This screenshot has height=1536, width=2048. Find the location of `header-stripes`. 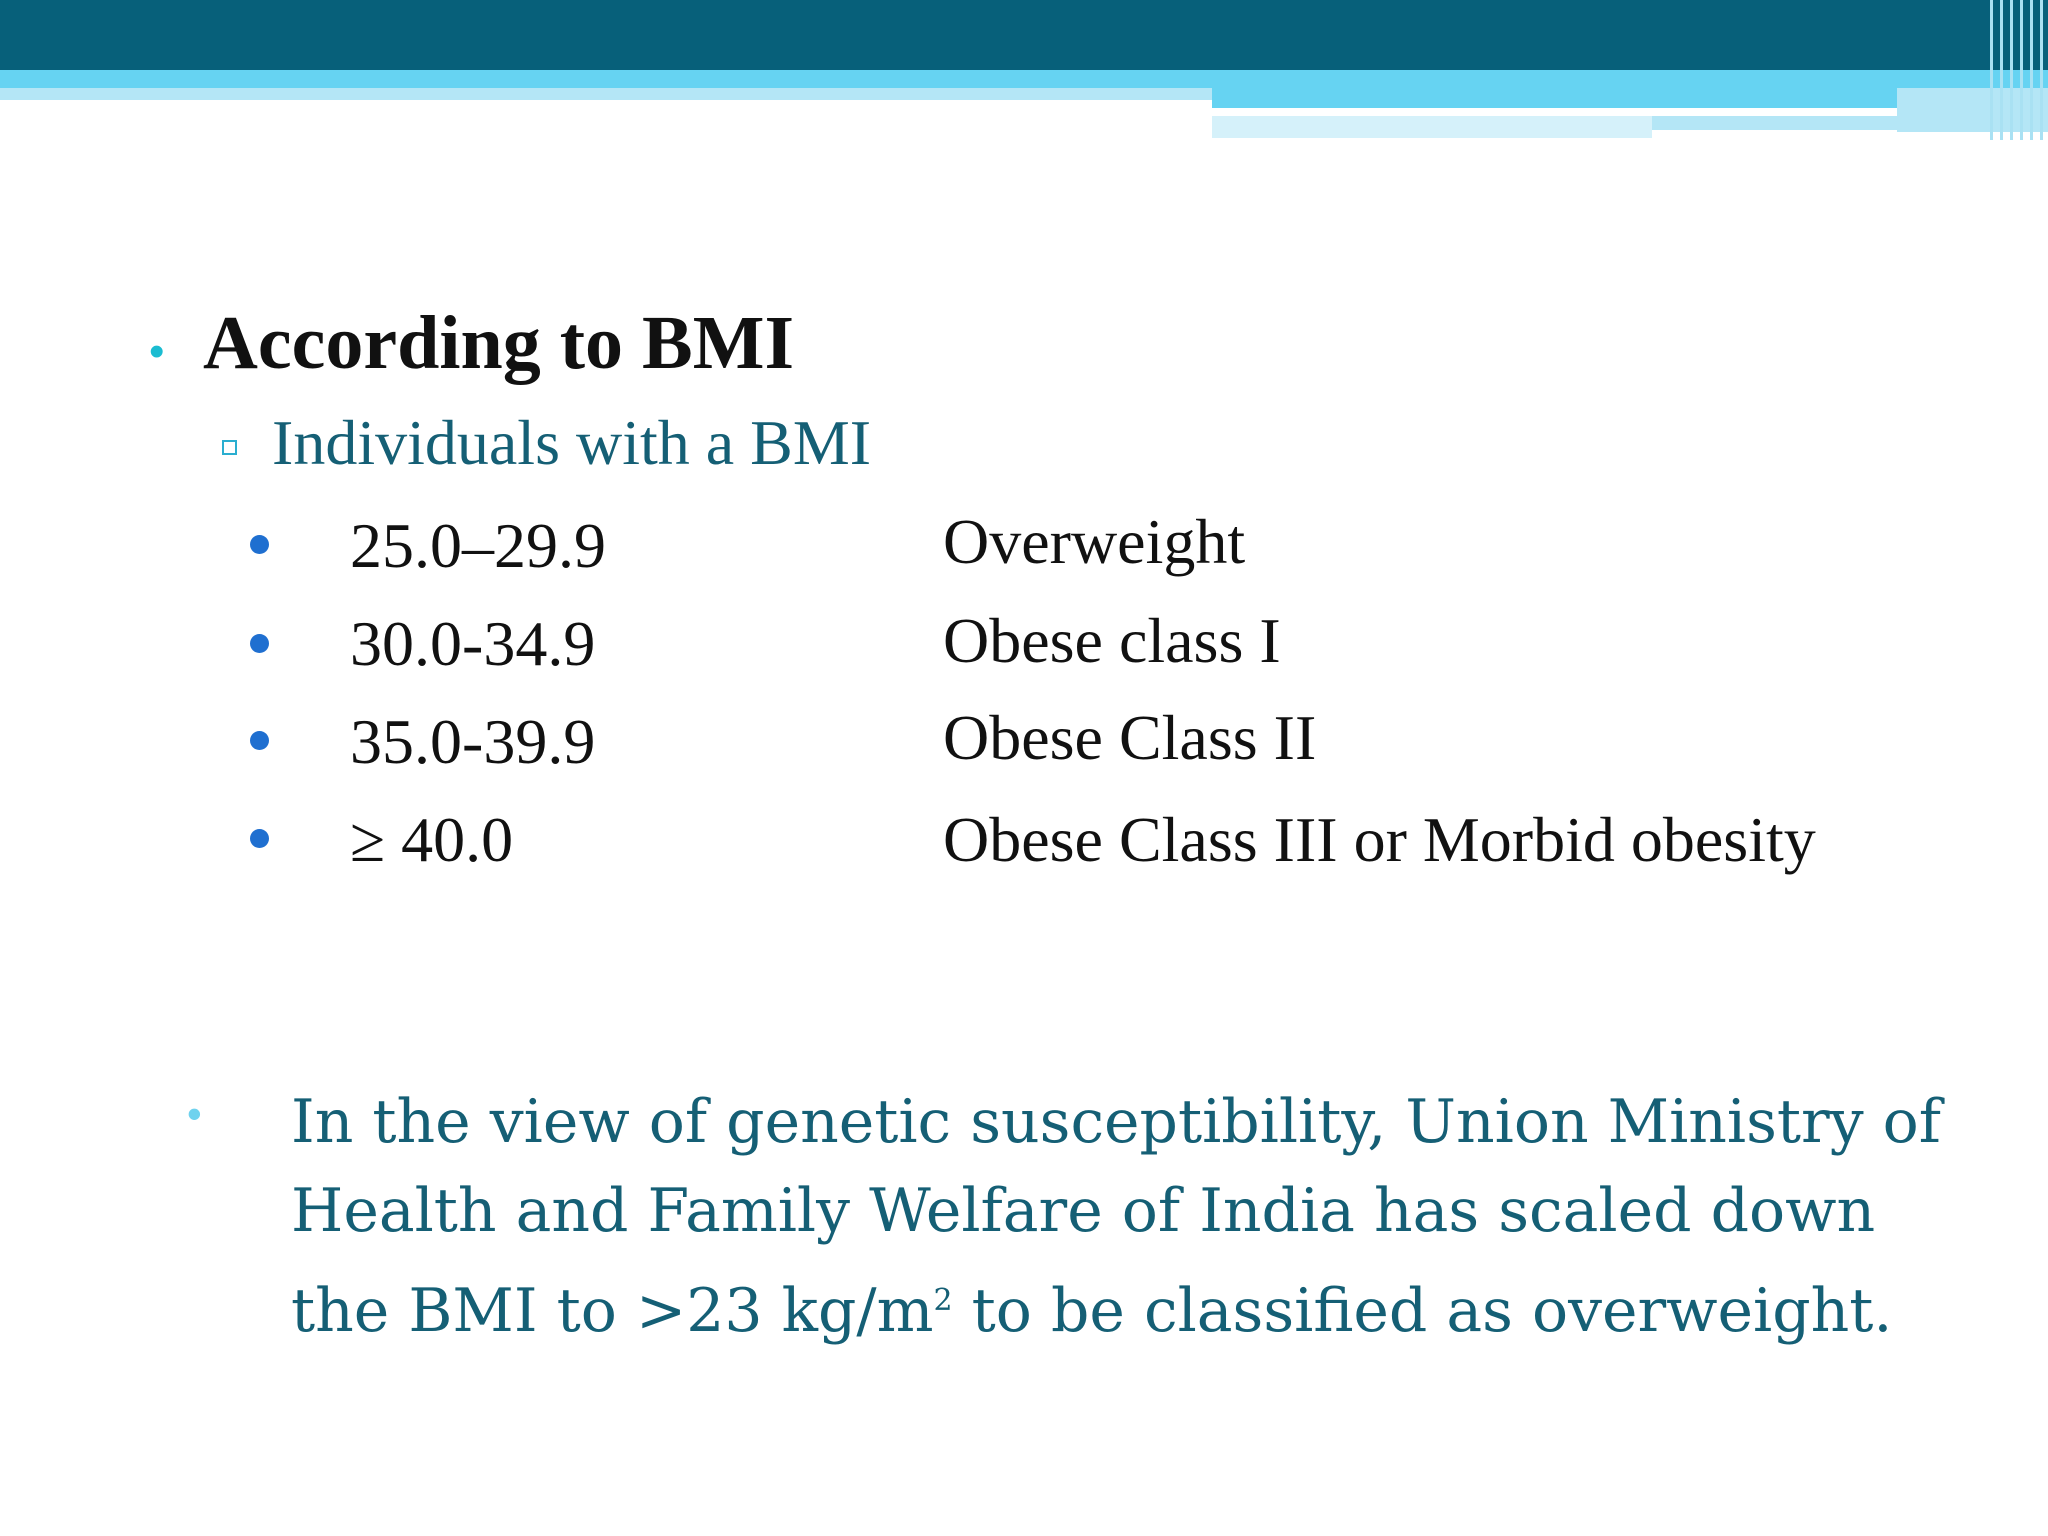

header-stripes is located at coordinates (2017, 70).